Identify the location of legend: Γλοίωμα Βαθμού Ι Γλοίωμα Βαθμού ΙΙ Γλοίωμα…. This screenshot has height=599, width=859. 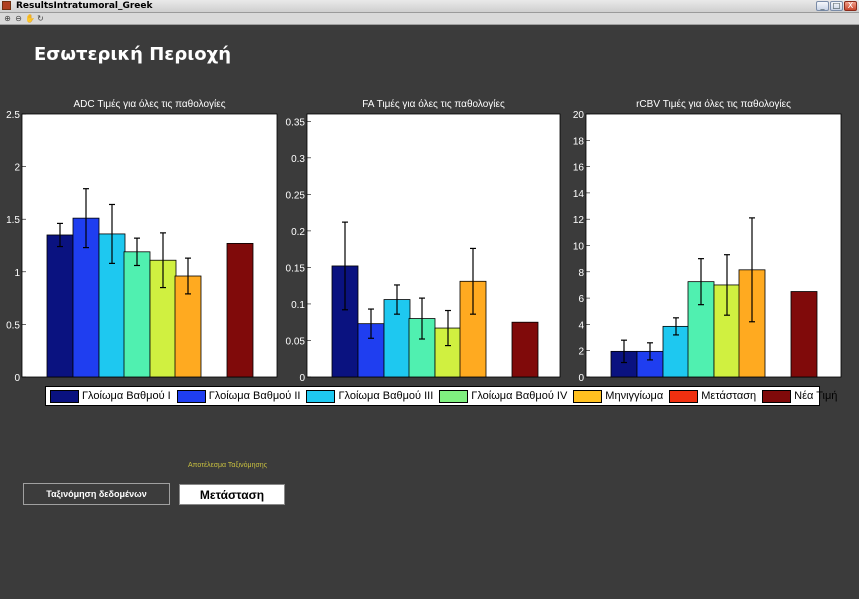
(441, 396).